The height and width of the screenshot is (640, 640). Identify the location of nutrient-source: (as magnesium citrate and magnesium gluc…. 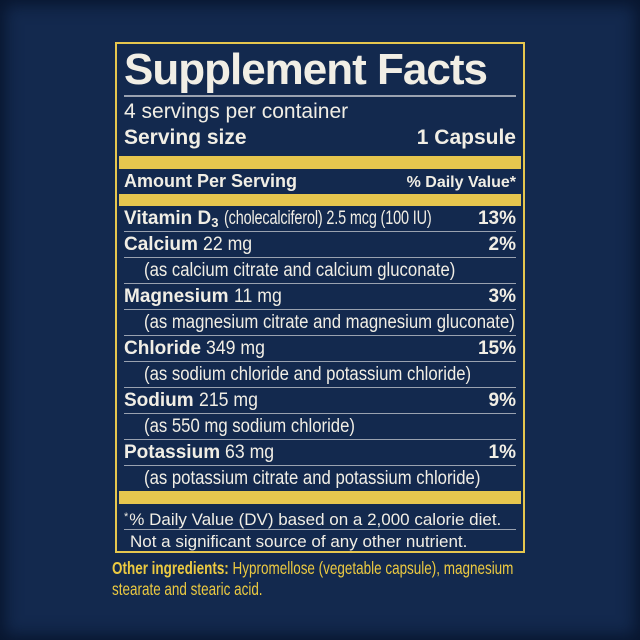
(329, 322).